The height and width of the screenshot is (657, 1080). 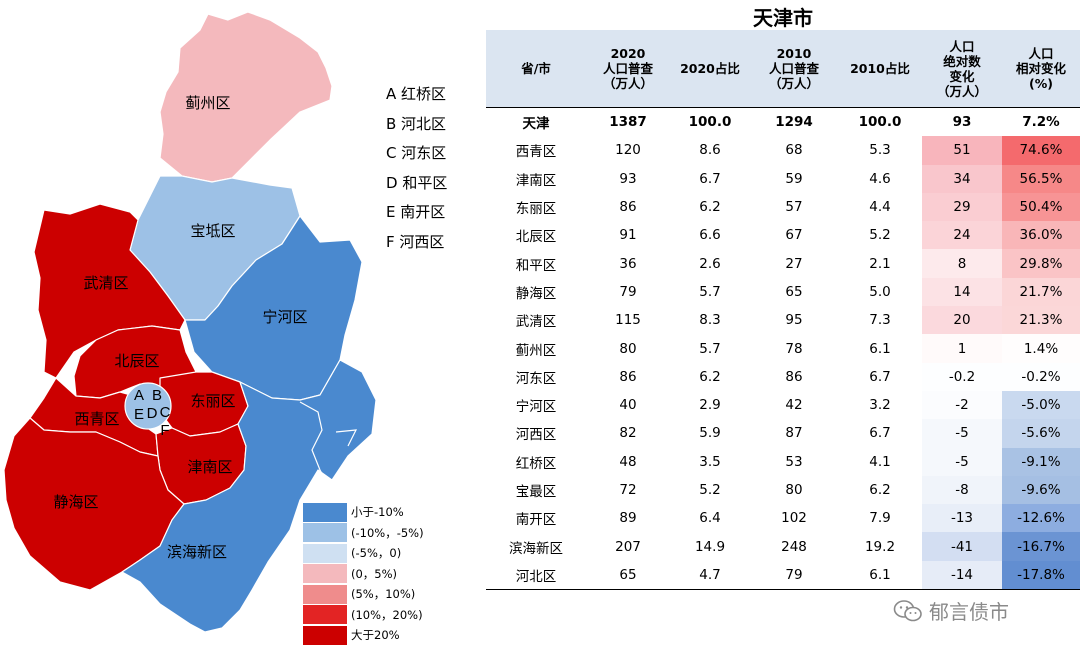 I want to click on cell-pop-2010: 53, so click(x=794, y=461).